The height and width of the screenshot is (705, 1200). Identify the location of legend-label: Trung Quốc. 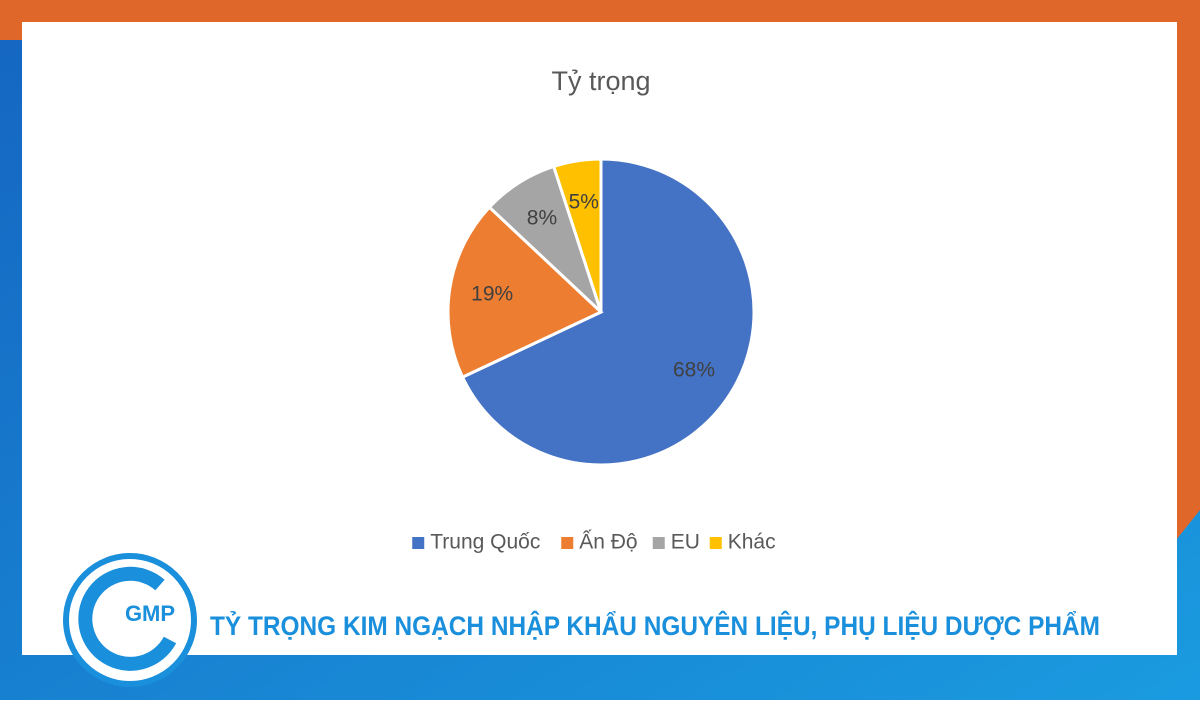
(485, 542).